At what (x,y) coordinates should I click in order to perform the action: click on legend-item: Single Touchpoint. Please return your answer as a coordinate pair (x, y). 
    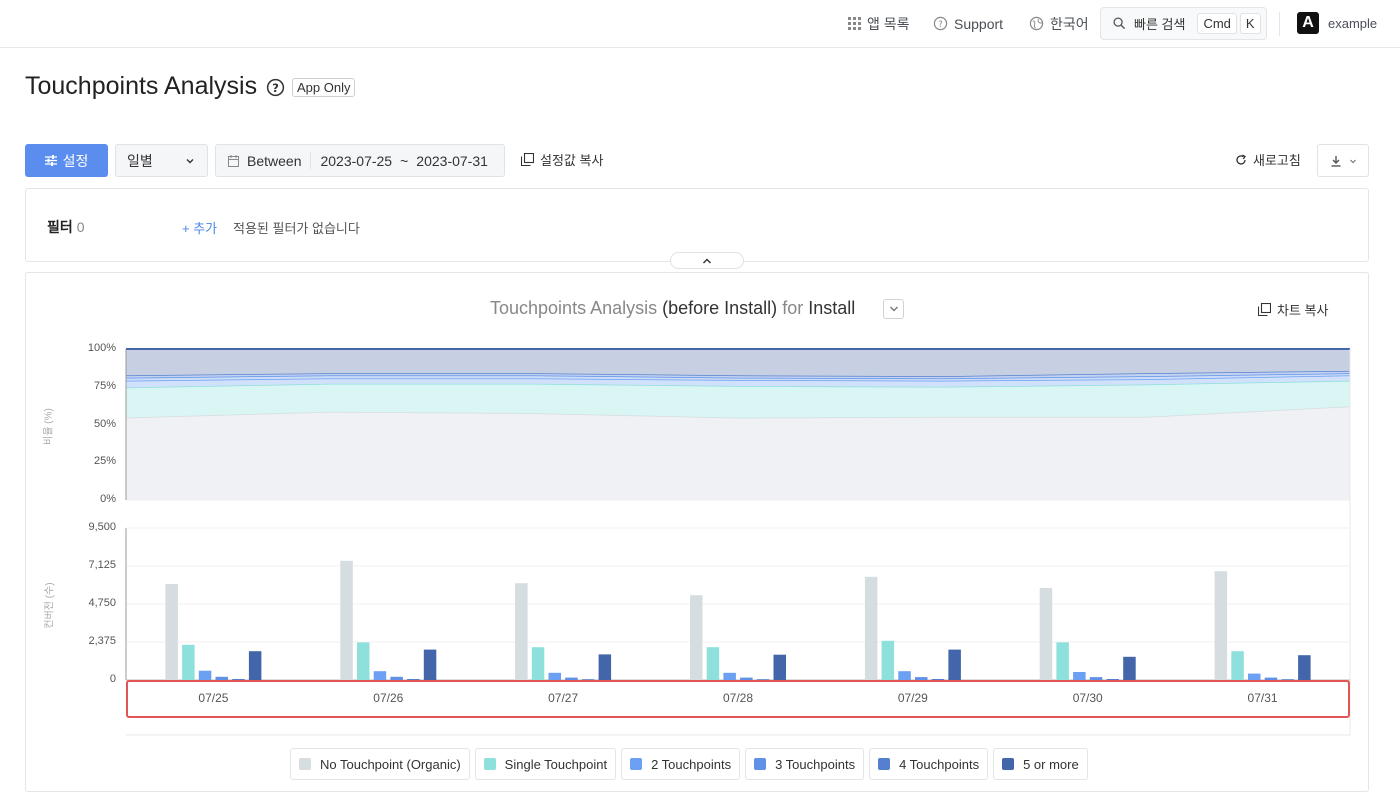
    Looking at the image, I should click on (545, 764).